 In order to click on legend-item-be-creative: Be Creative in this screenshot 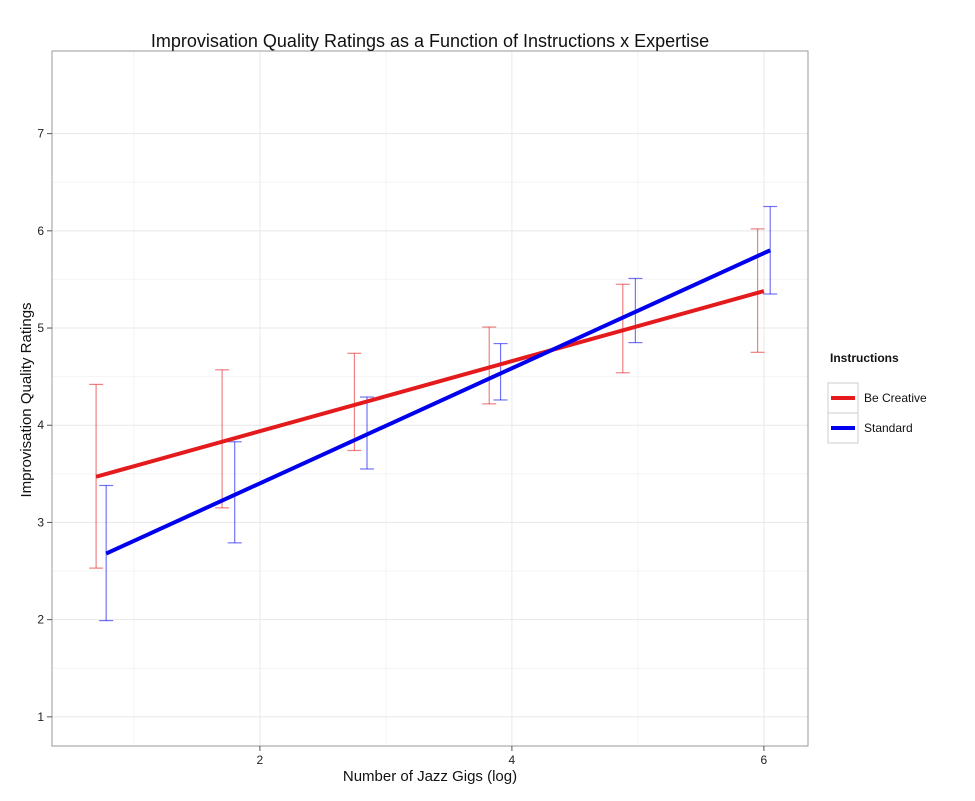, I will do `click(877, 398)`.